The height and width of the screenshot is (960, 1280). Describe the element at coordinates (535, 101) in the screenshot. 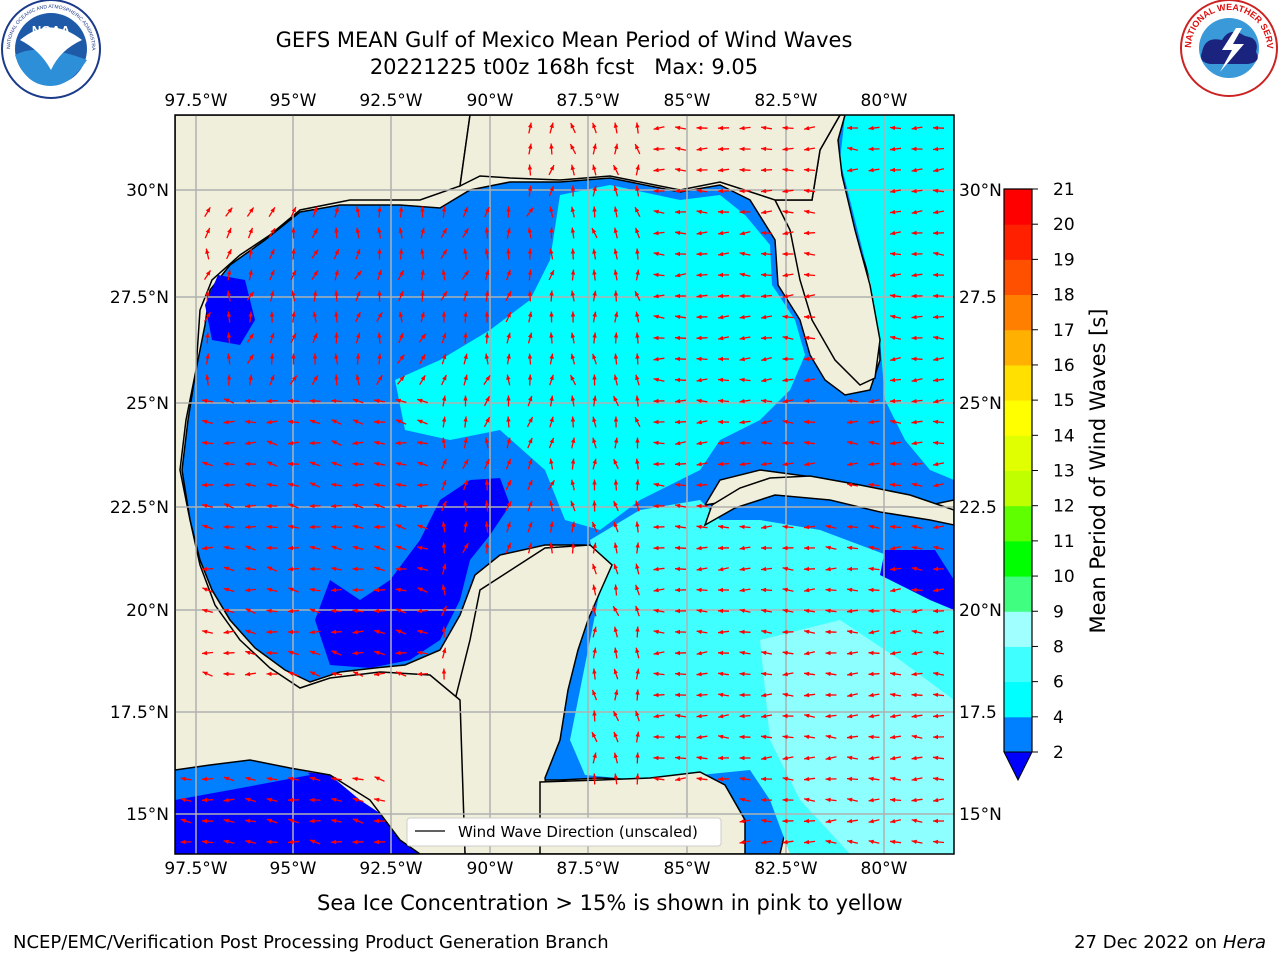

I see `lon-ticks-top: 97.5°W 95°W 92.5°W 90°W 87.5°W 85°W 82.5°W 80°W` at that location.